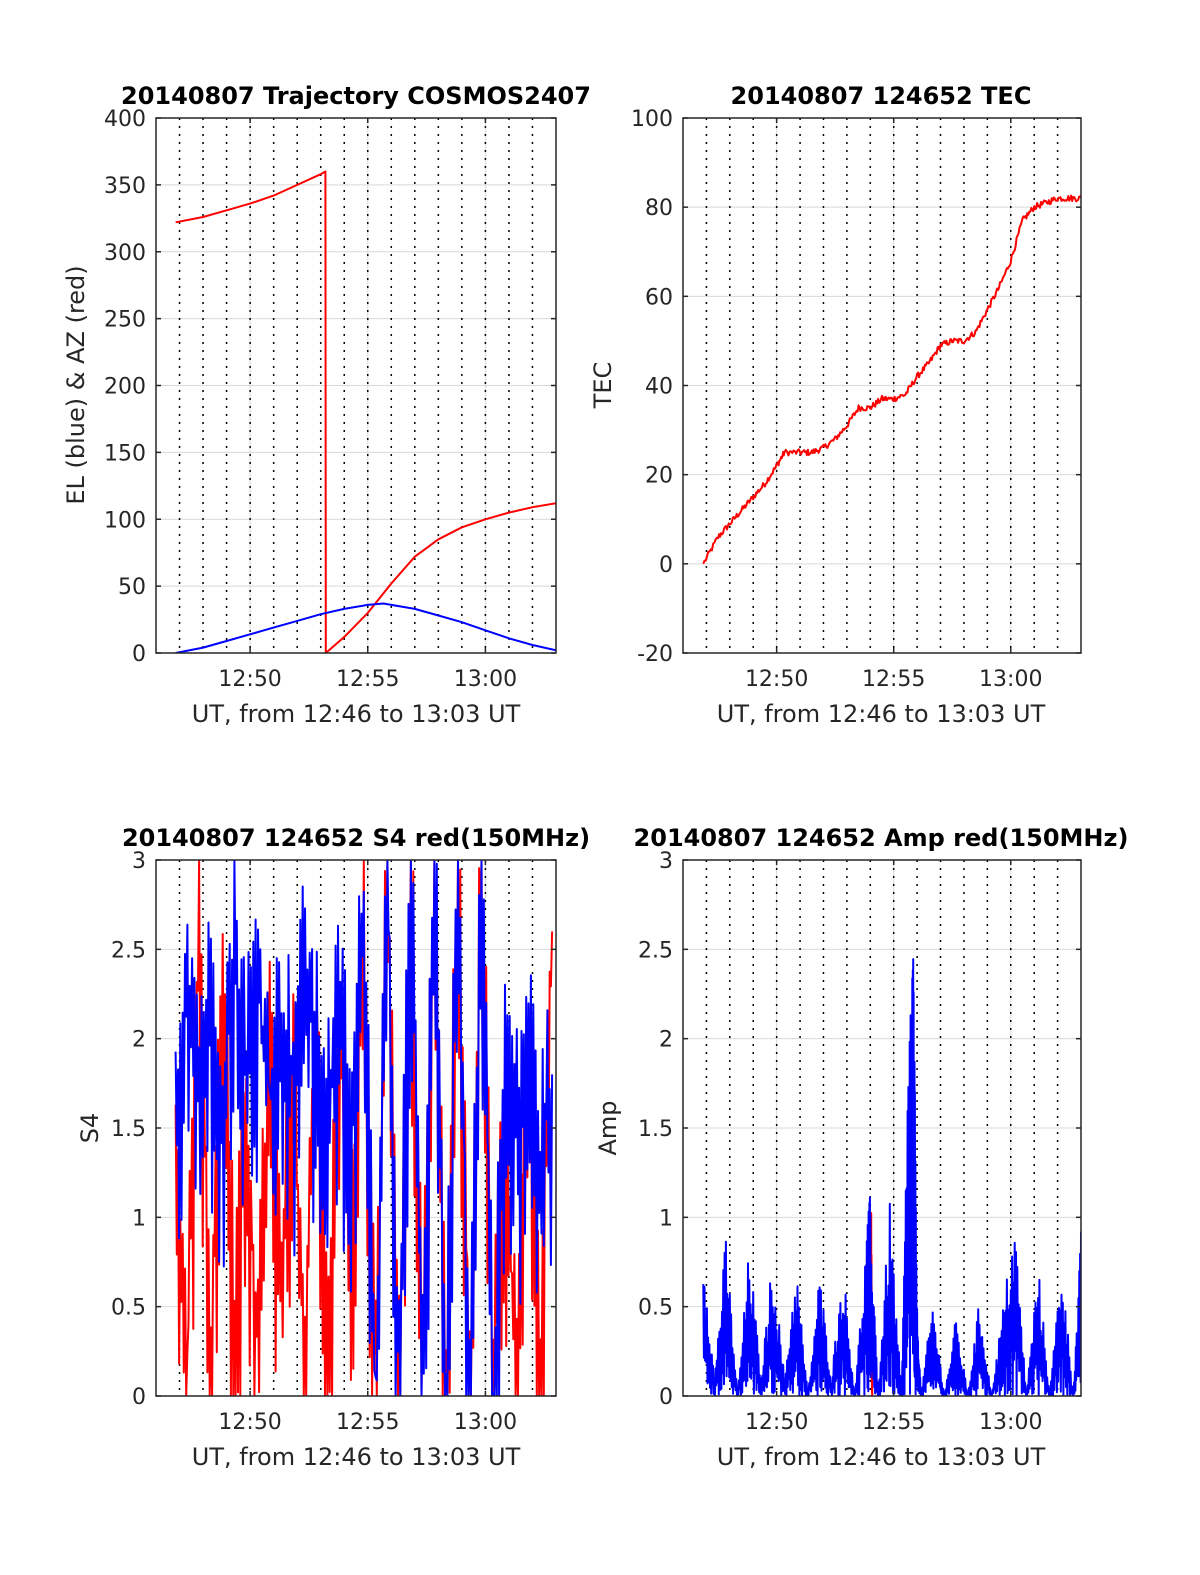 Image resolution: width=1200 pixels, height=1575 pixels. I want to click on trajectory-ytick-label: 300, so click(125, 253).